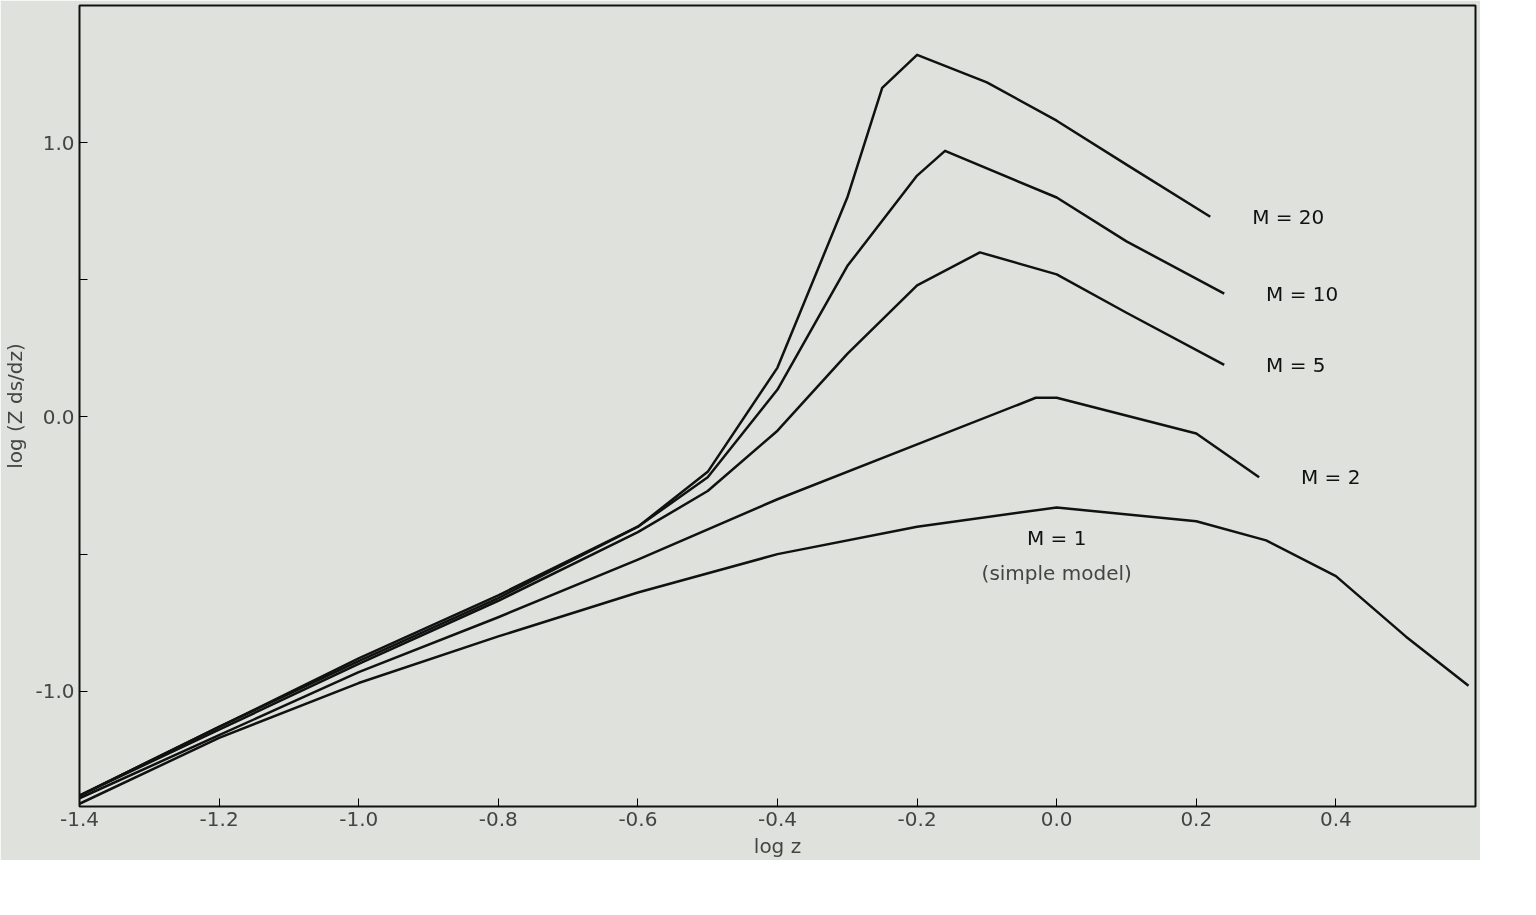 The width and height of the screenshot is (1536, 915). Describe the element at coordinates (79, 818) in the screenshot. I see `x-tick-label: -1.4` at that location.